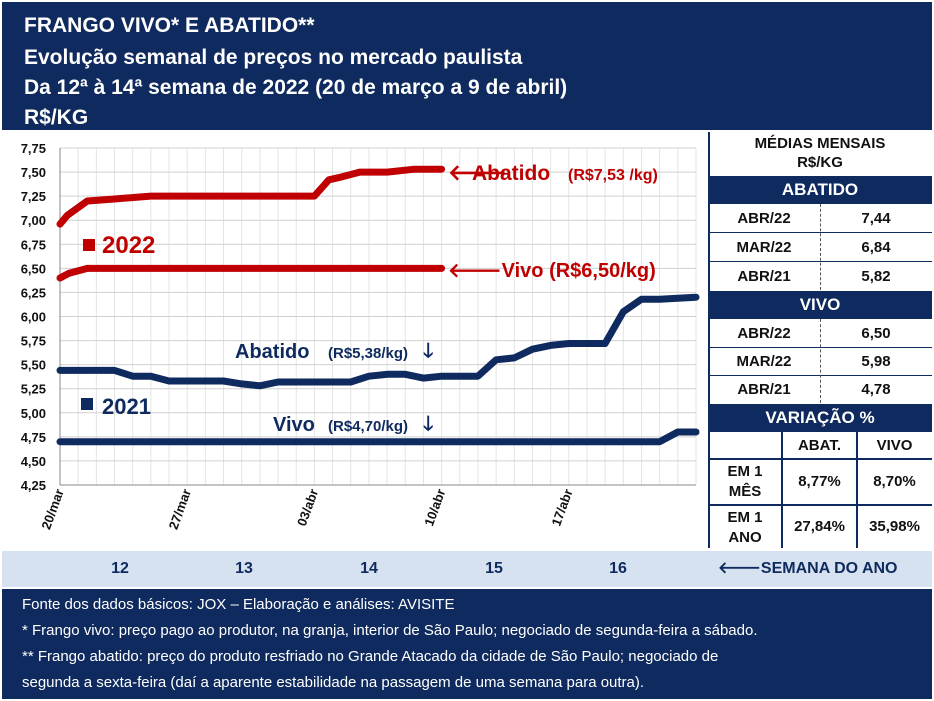 This screenshot has width=934, height=701. Describe the element at coordinates (613, 175) in the screenshot. I see `abatido-2022-value: (R$7,53 /kg)` at that location.